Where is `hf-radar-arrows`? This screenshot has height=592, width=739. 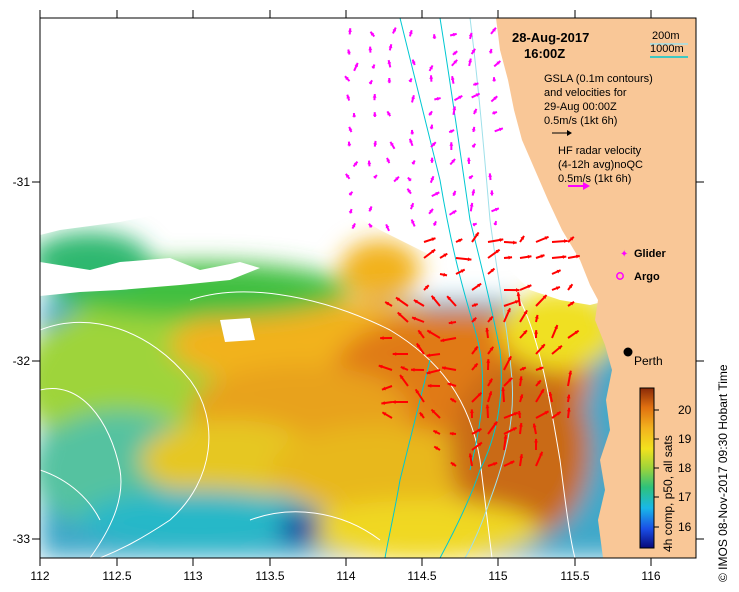 hf-radar-arrows is located at coordinates (479, 349).